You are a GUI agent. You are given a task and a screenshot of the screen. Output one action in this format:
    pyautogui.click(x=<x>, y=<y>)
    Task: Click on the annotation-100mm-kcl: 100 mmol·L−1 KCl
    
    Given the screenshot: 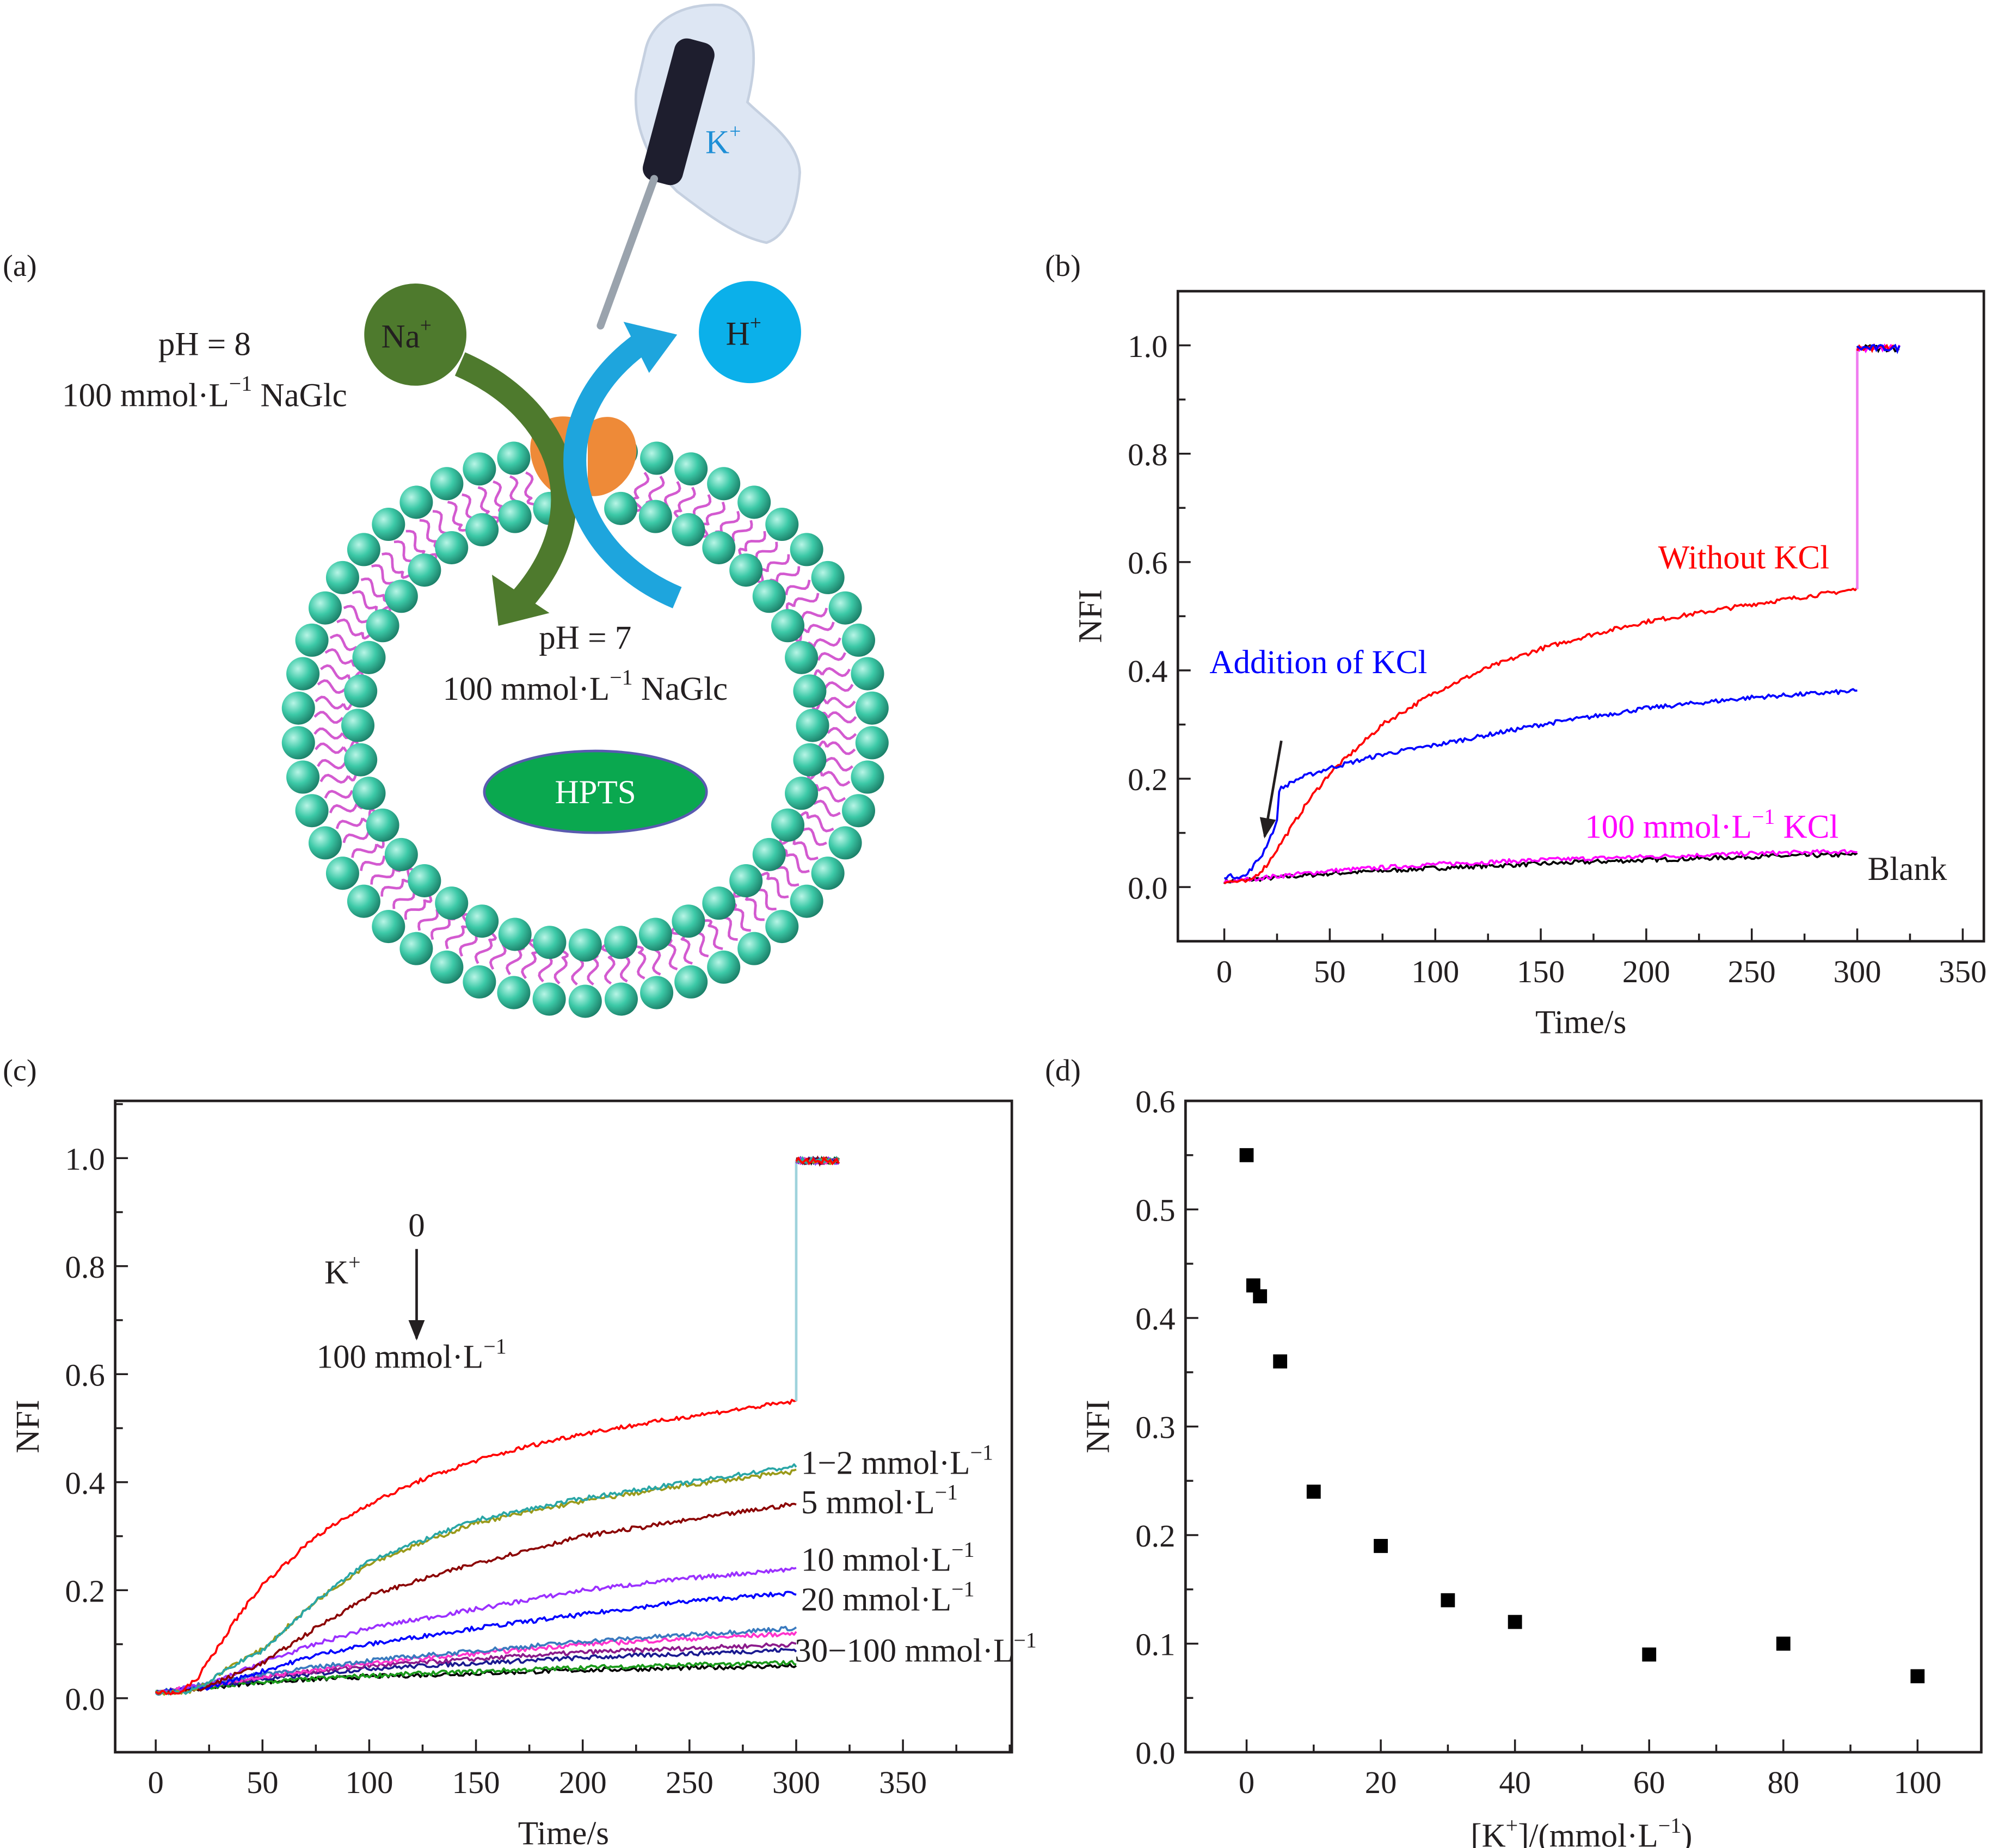 What is the action you would take?
    pyautogui.click(x=1711, y=825)
    